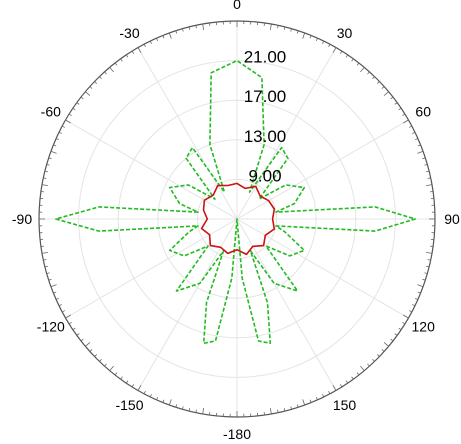  I want to click on angle-label: 90, so click(452, 219).